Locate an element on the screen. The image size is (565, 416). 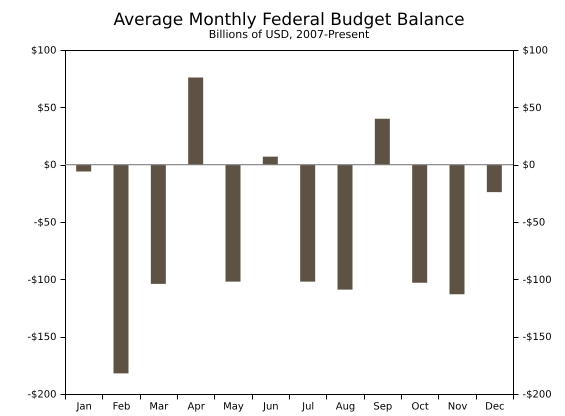
y-tick-label: $0 is located at coordinates (50, 166).